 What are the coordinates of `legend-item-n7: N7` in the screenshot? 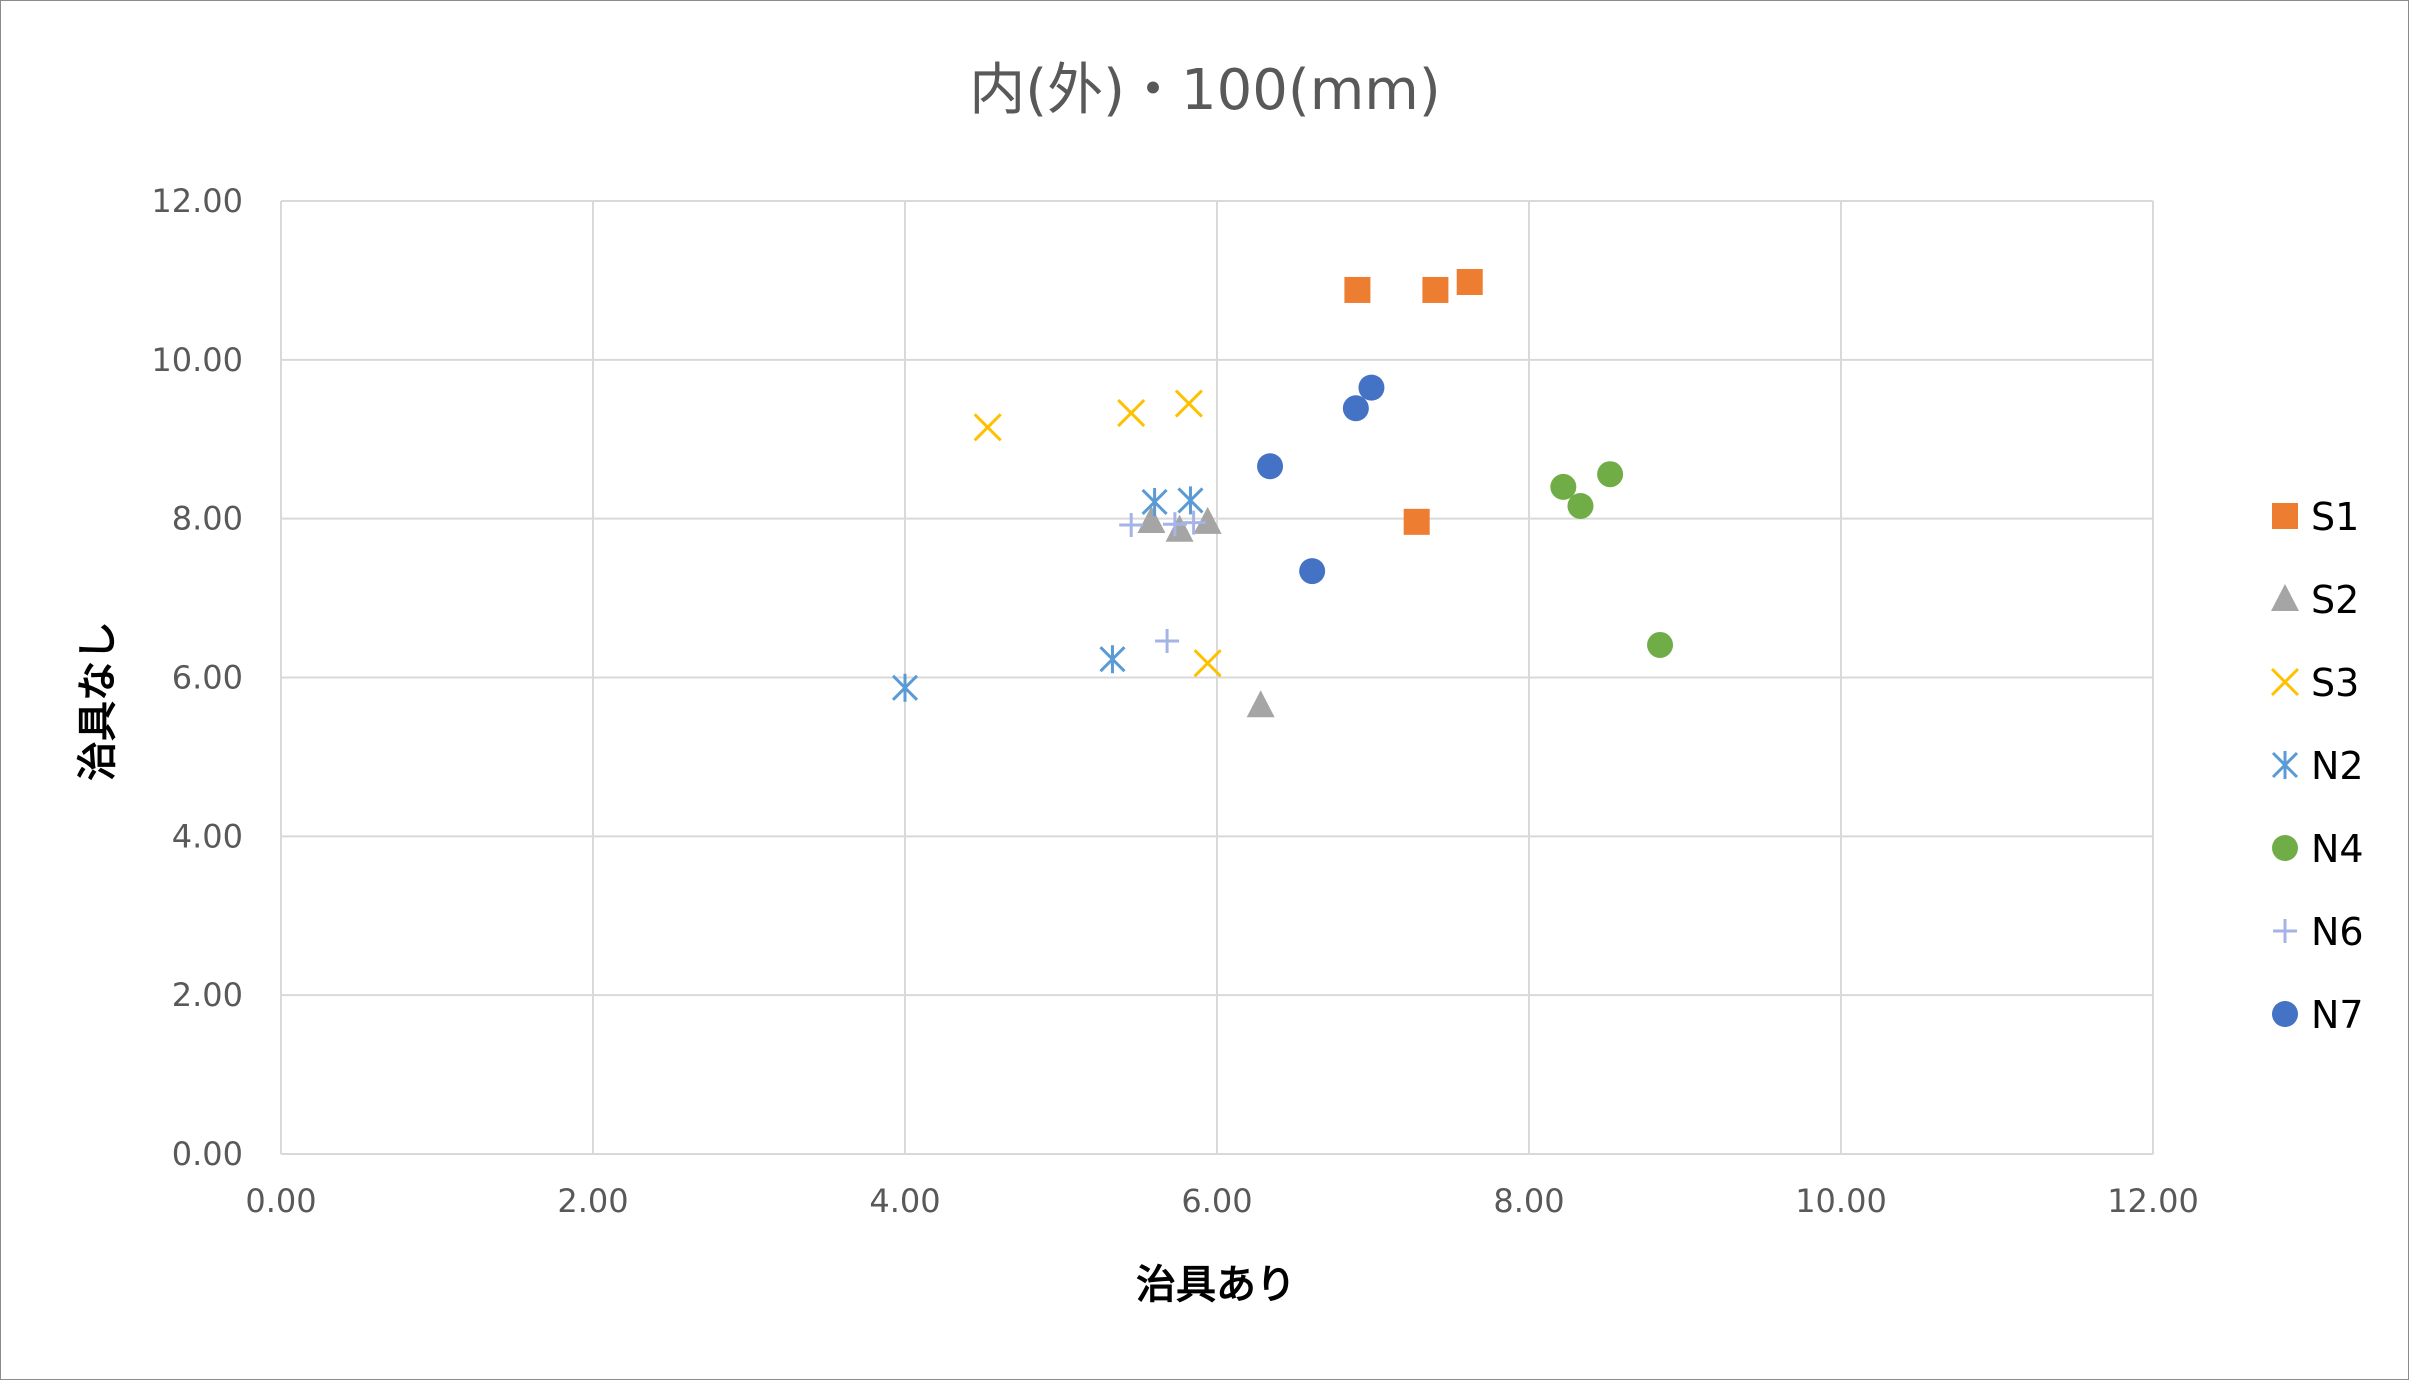 It's located at (2318, 1015).